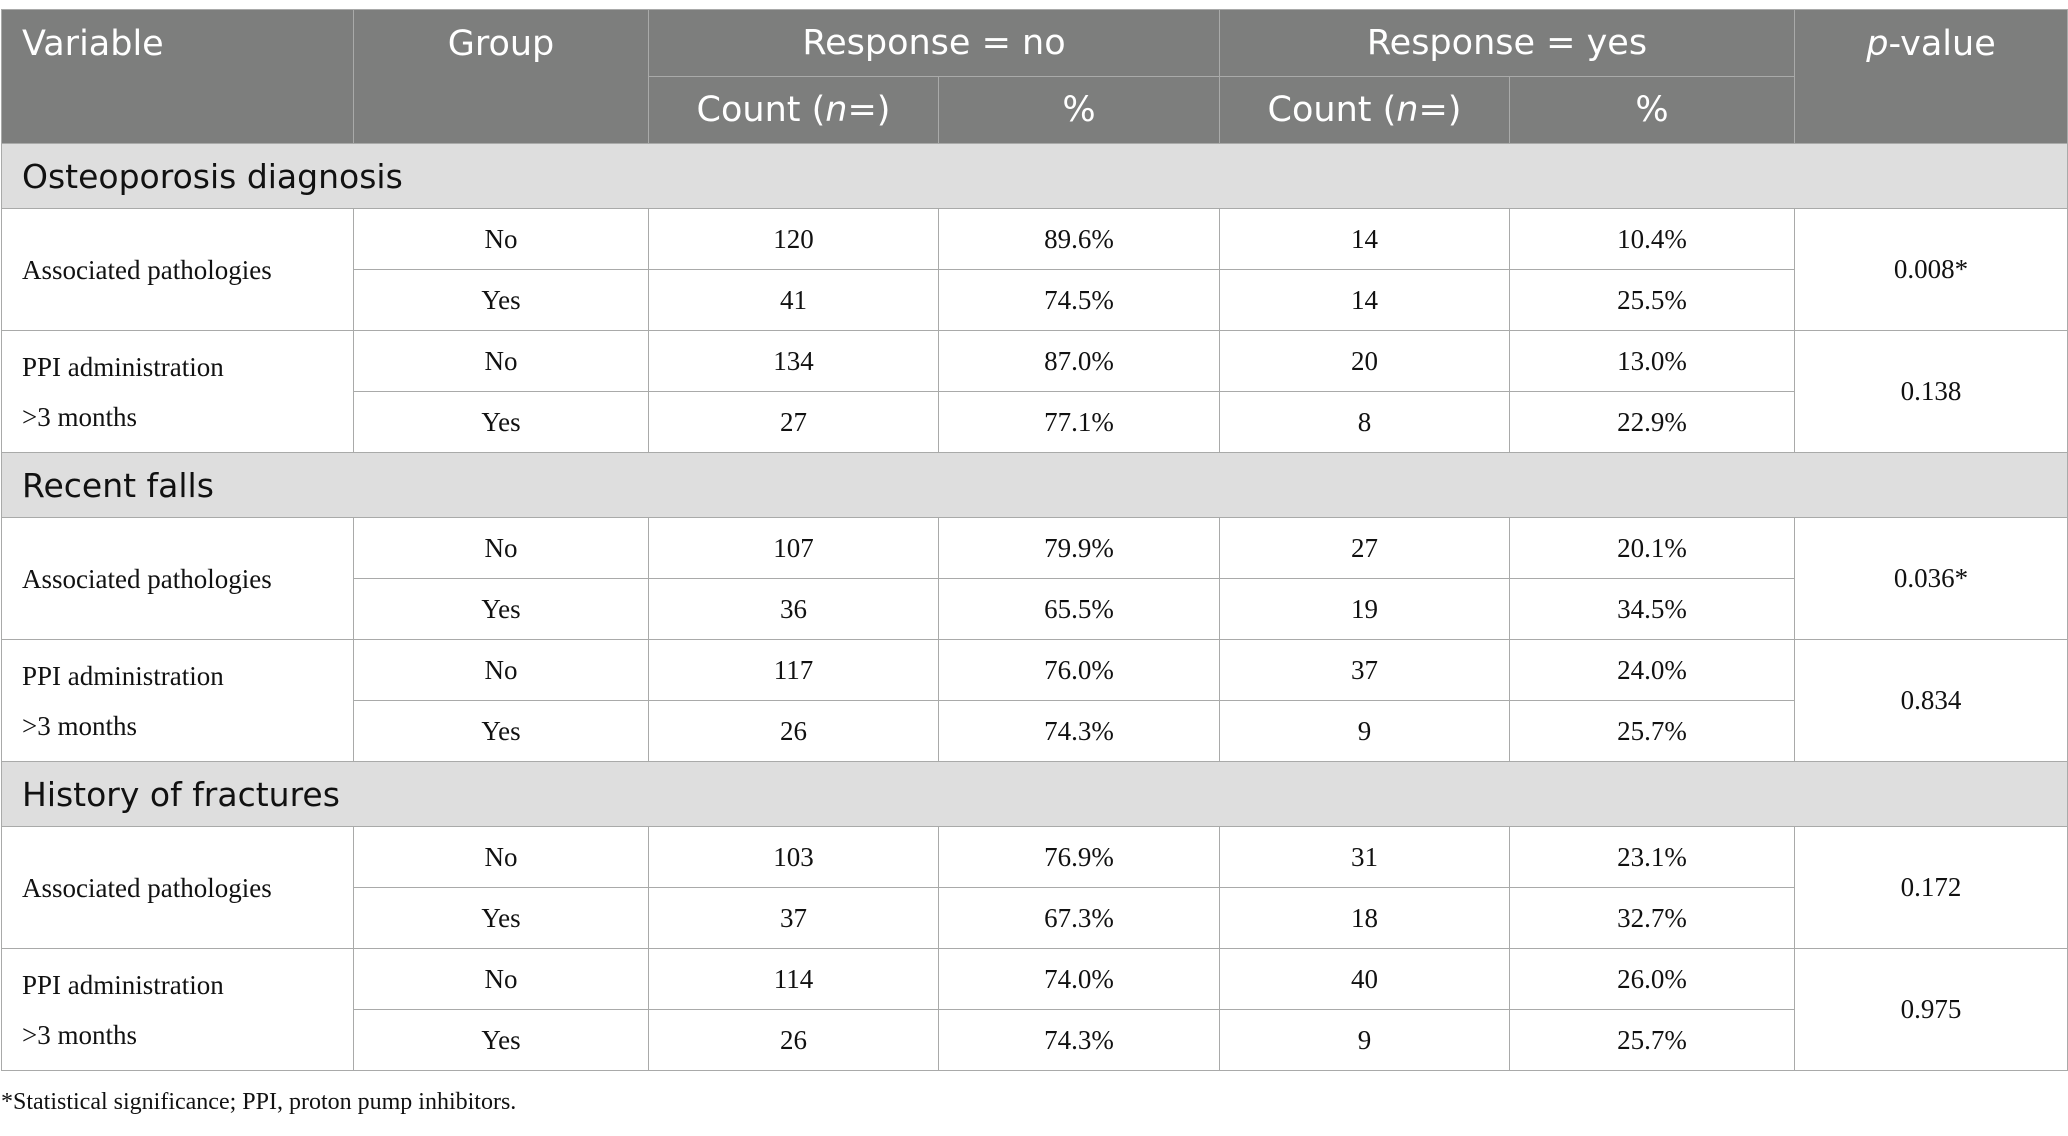  What do you see at coordinates (1507, 43) in the screenshot?
I see `header-response-yes: Response = yes` at bounding box center [1507, 43].